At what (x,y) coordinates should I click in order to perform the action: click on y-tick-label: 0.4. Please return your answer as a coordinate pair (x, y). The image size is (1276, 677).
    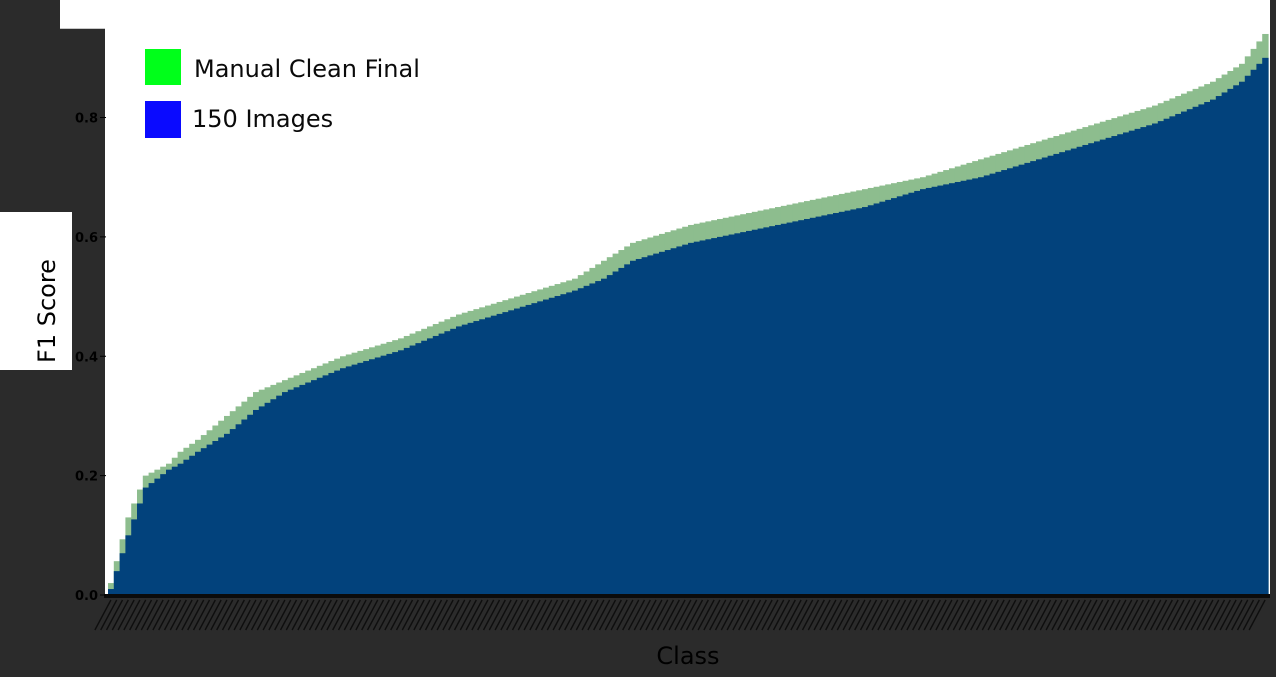
    Looking at the image, I should click on (86, 357).